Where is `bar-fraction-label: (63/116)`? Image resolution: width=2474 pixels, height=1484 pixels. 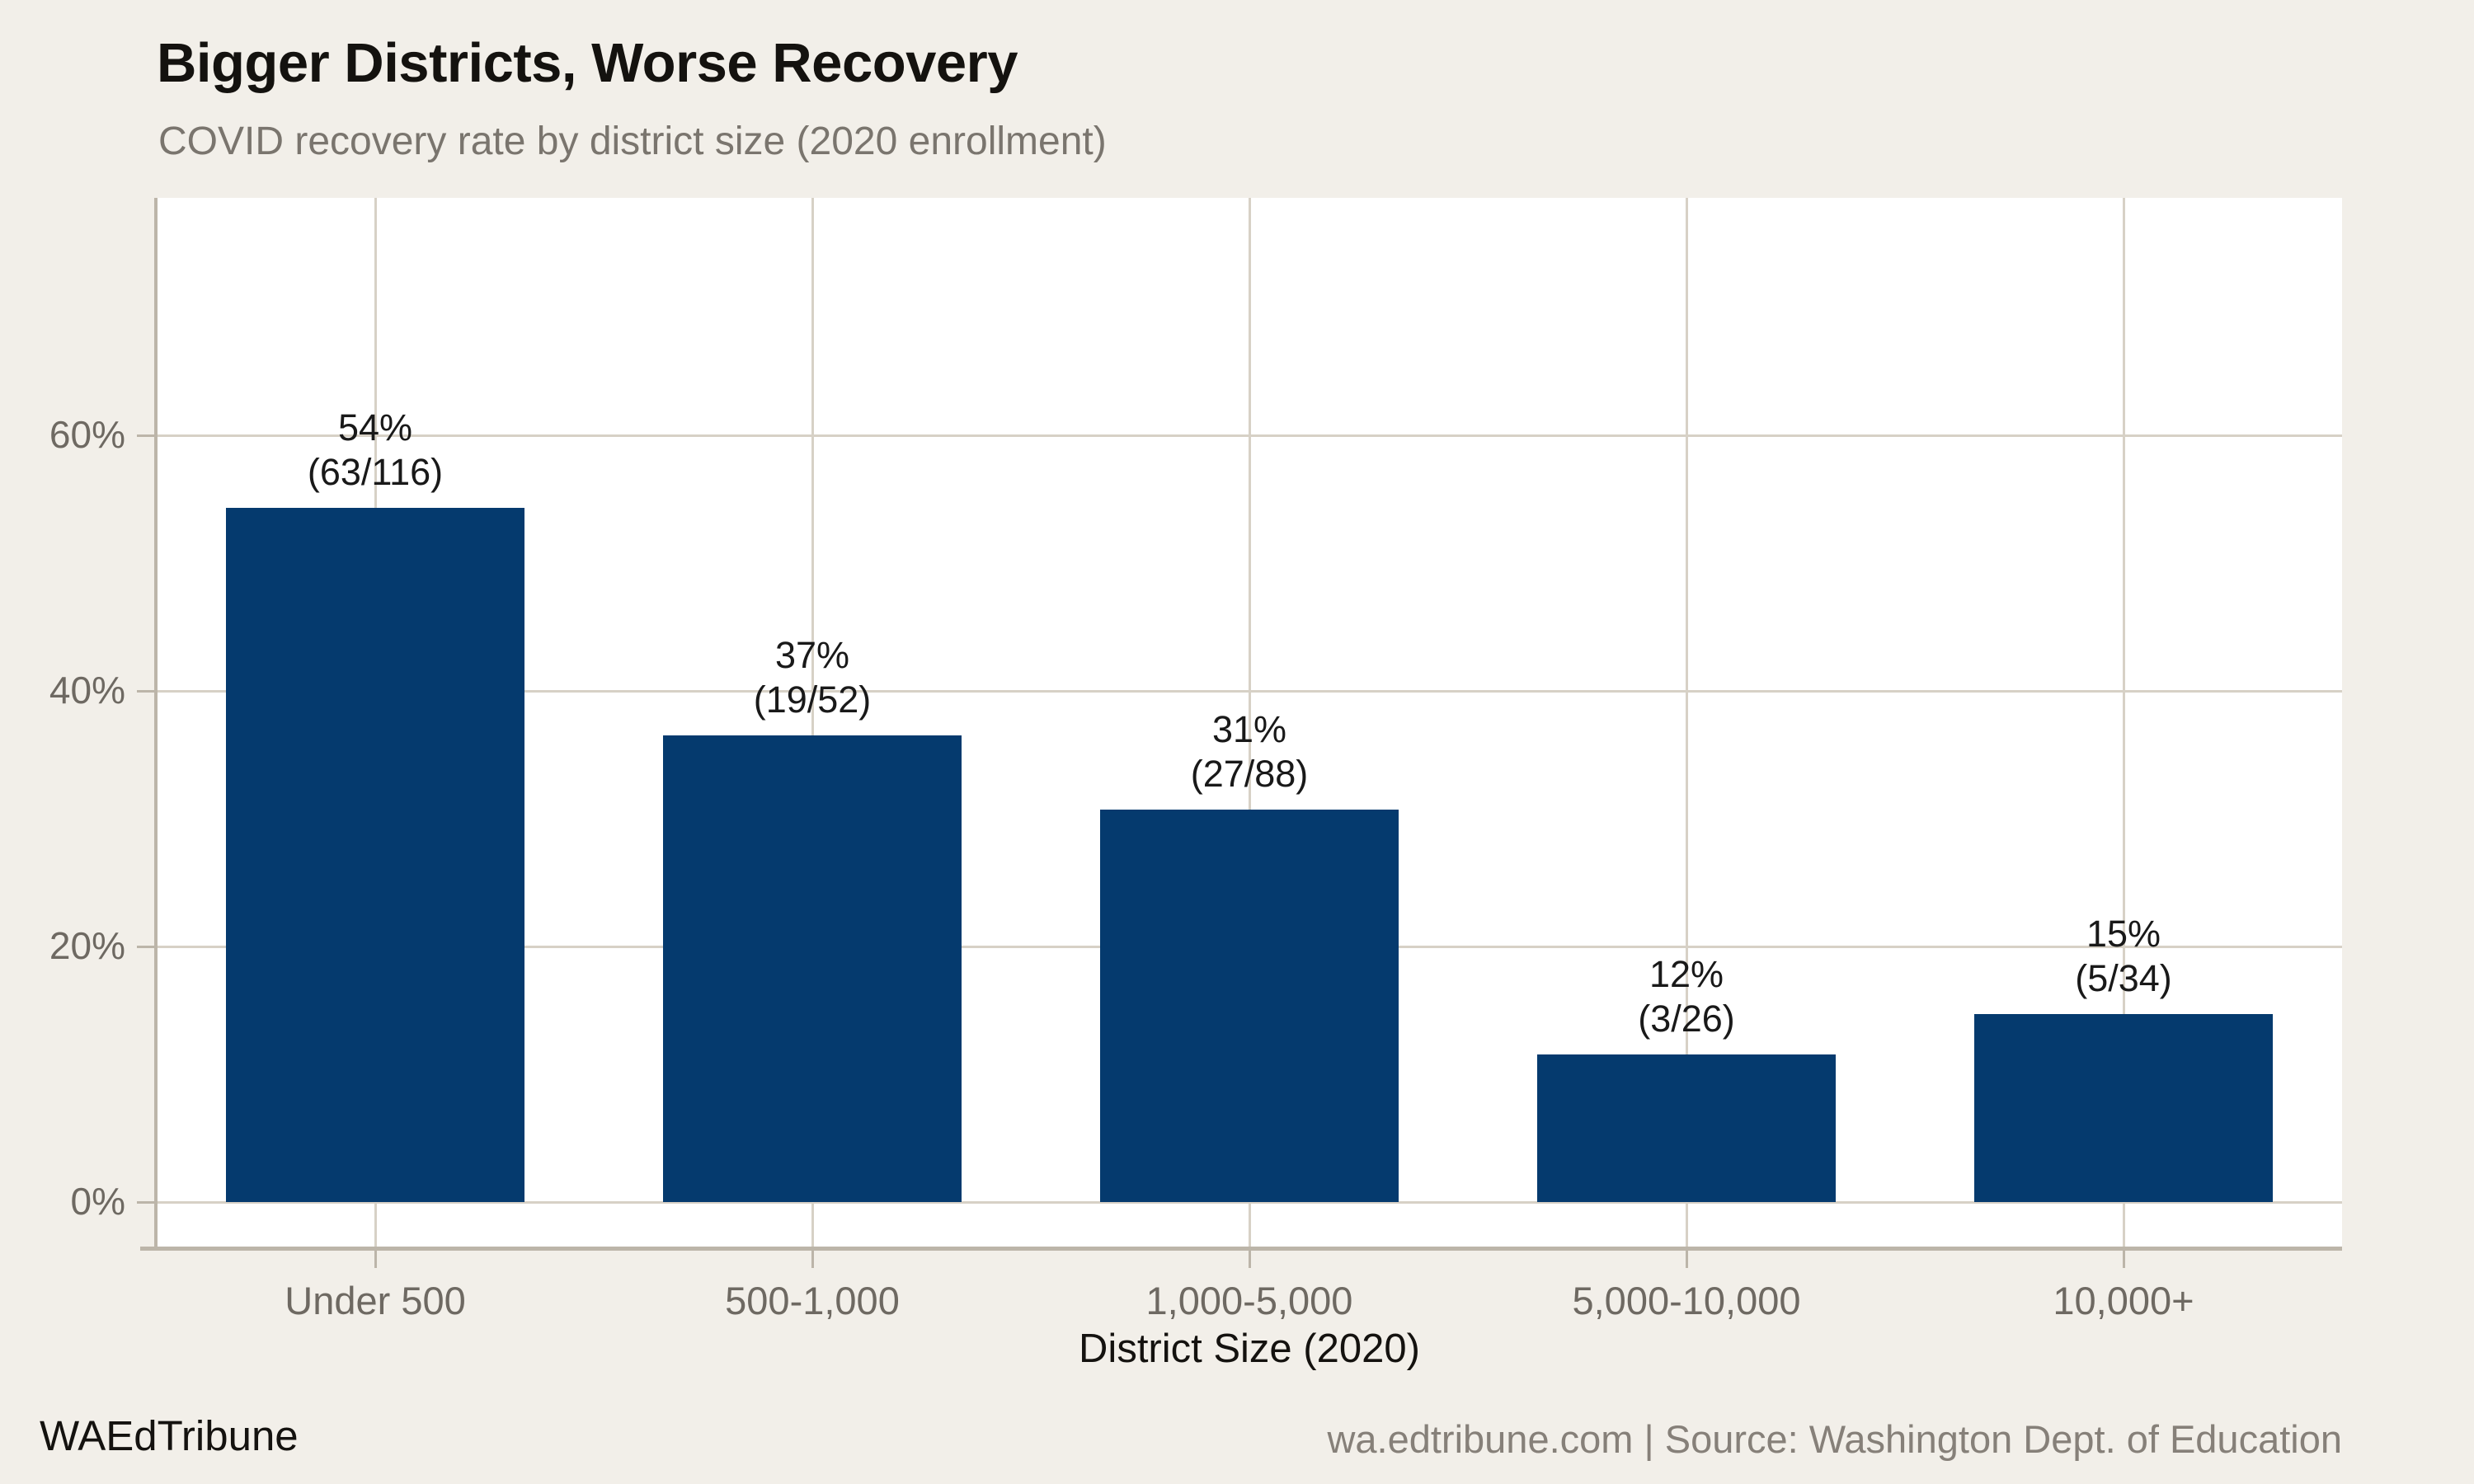 bar-fraction-label: (63/116) is located at coordinates (375, 472).